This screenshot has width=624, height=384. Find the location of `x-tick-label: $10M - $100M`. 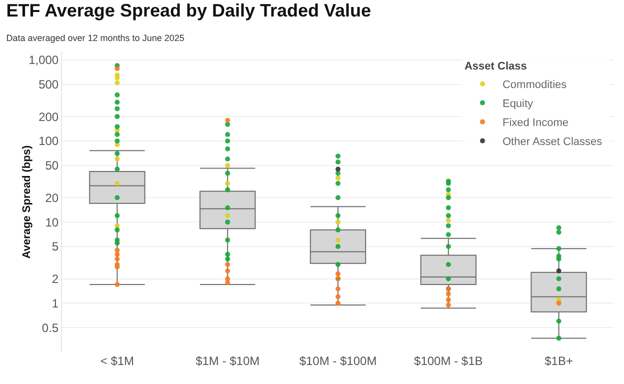

x-tick-label: $10M - $100M is located at coordinates (338, 361).